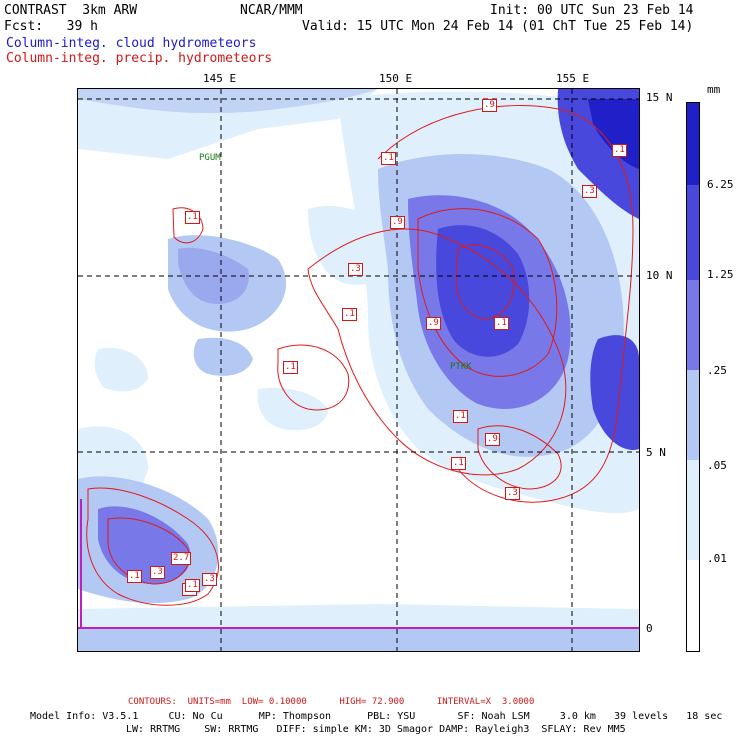  I want to click on place-ptkk: PTKK, so click(461, 367).